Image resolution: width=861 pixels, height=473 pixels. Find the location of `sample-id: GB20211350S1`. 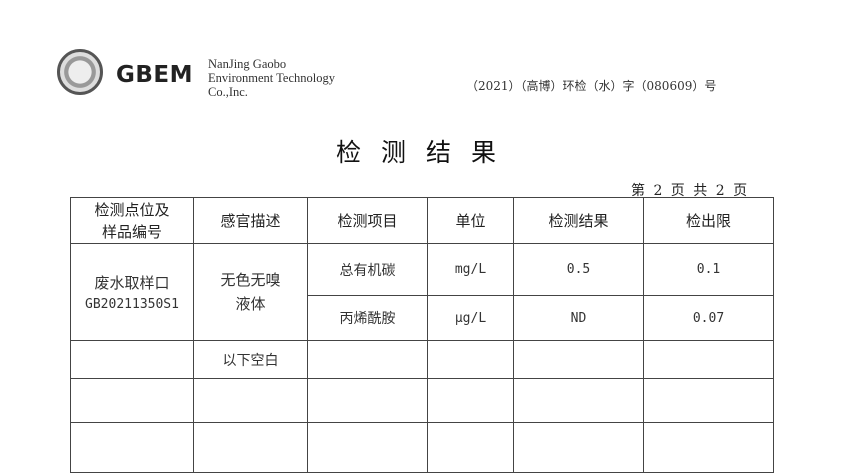

sample-id: GB20211350S1 is located at coordinates (132, 304).